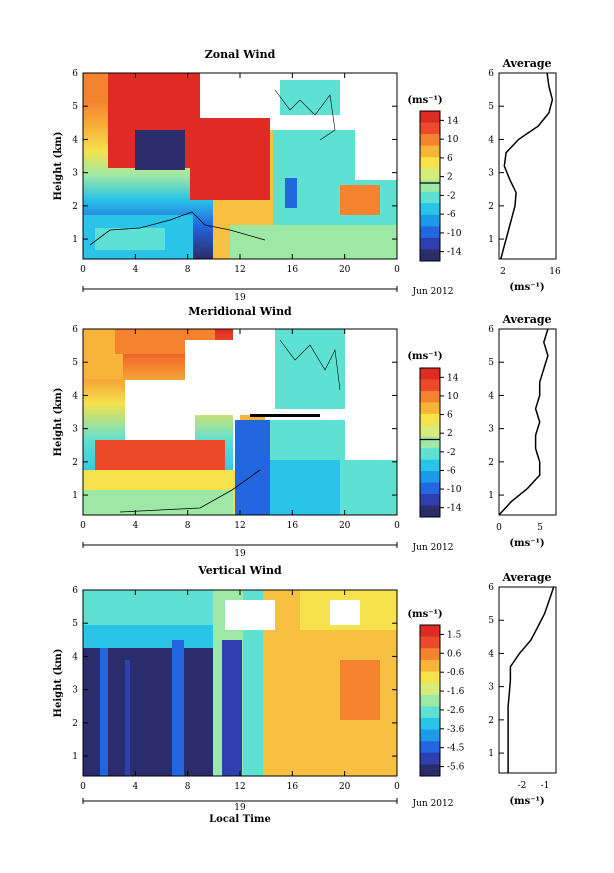 The height and width of the screenshot is (873, 614). What do you see at coordinates (240, 545) in the screenshot?
I see `meridional-day-bar-ends` at bounding box center [240, 545].